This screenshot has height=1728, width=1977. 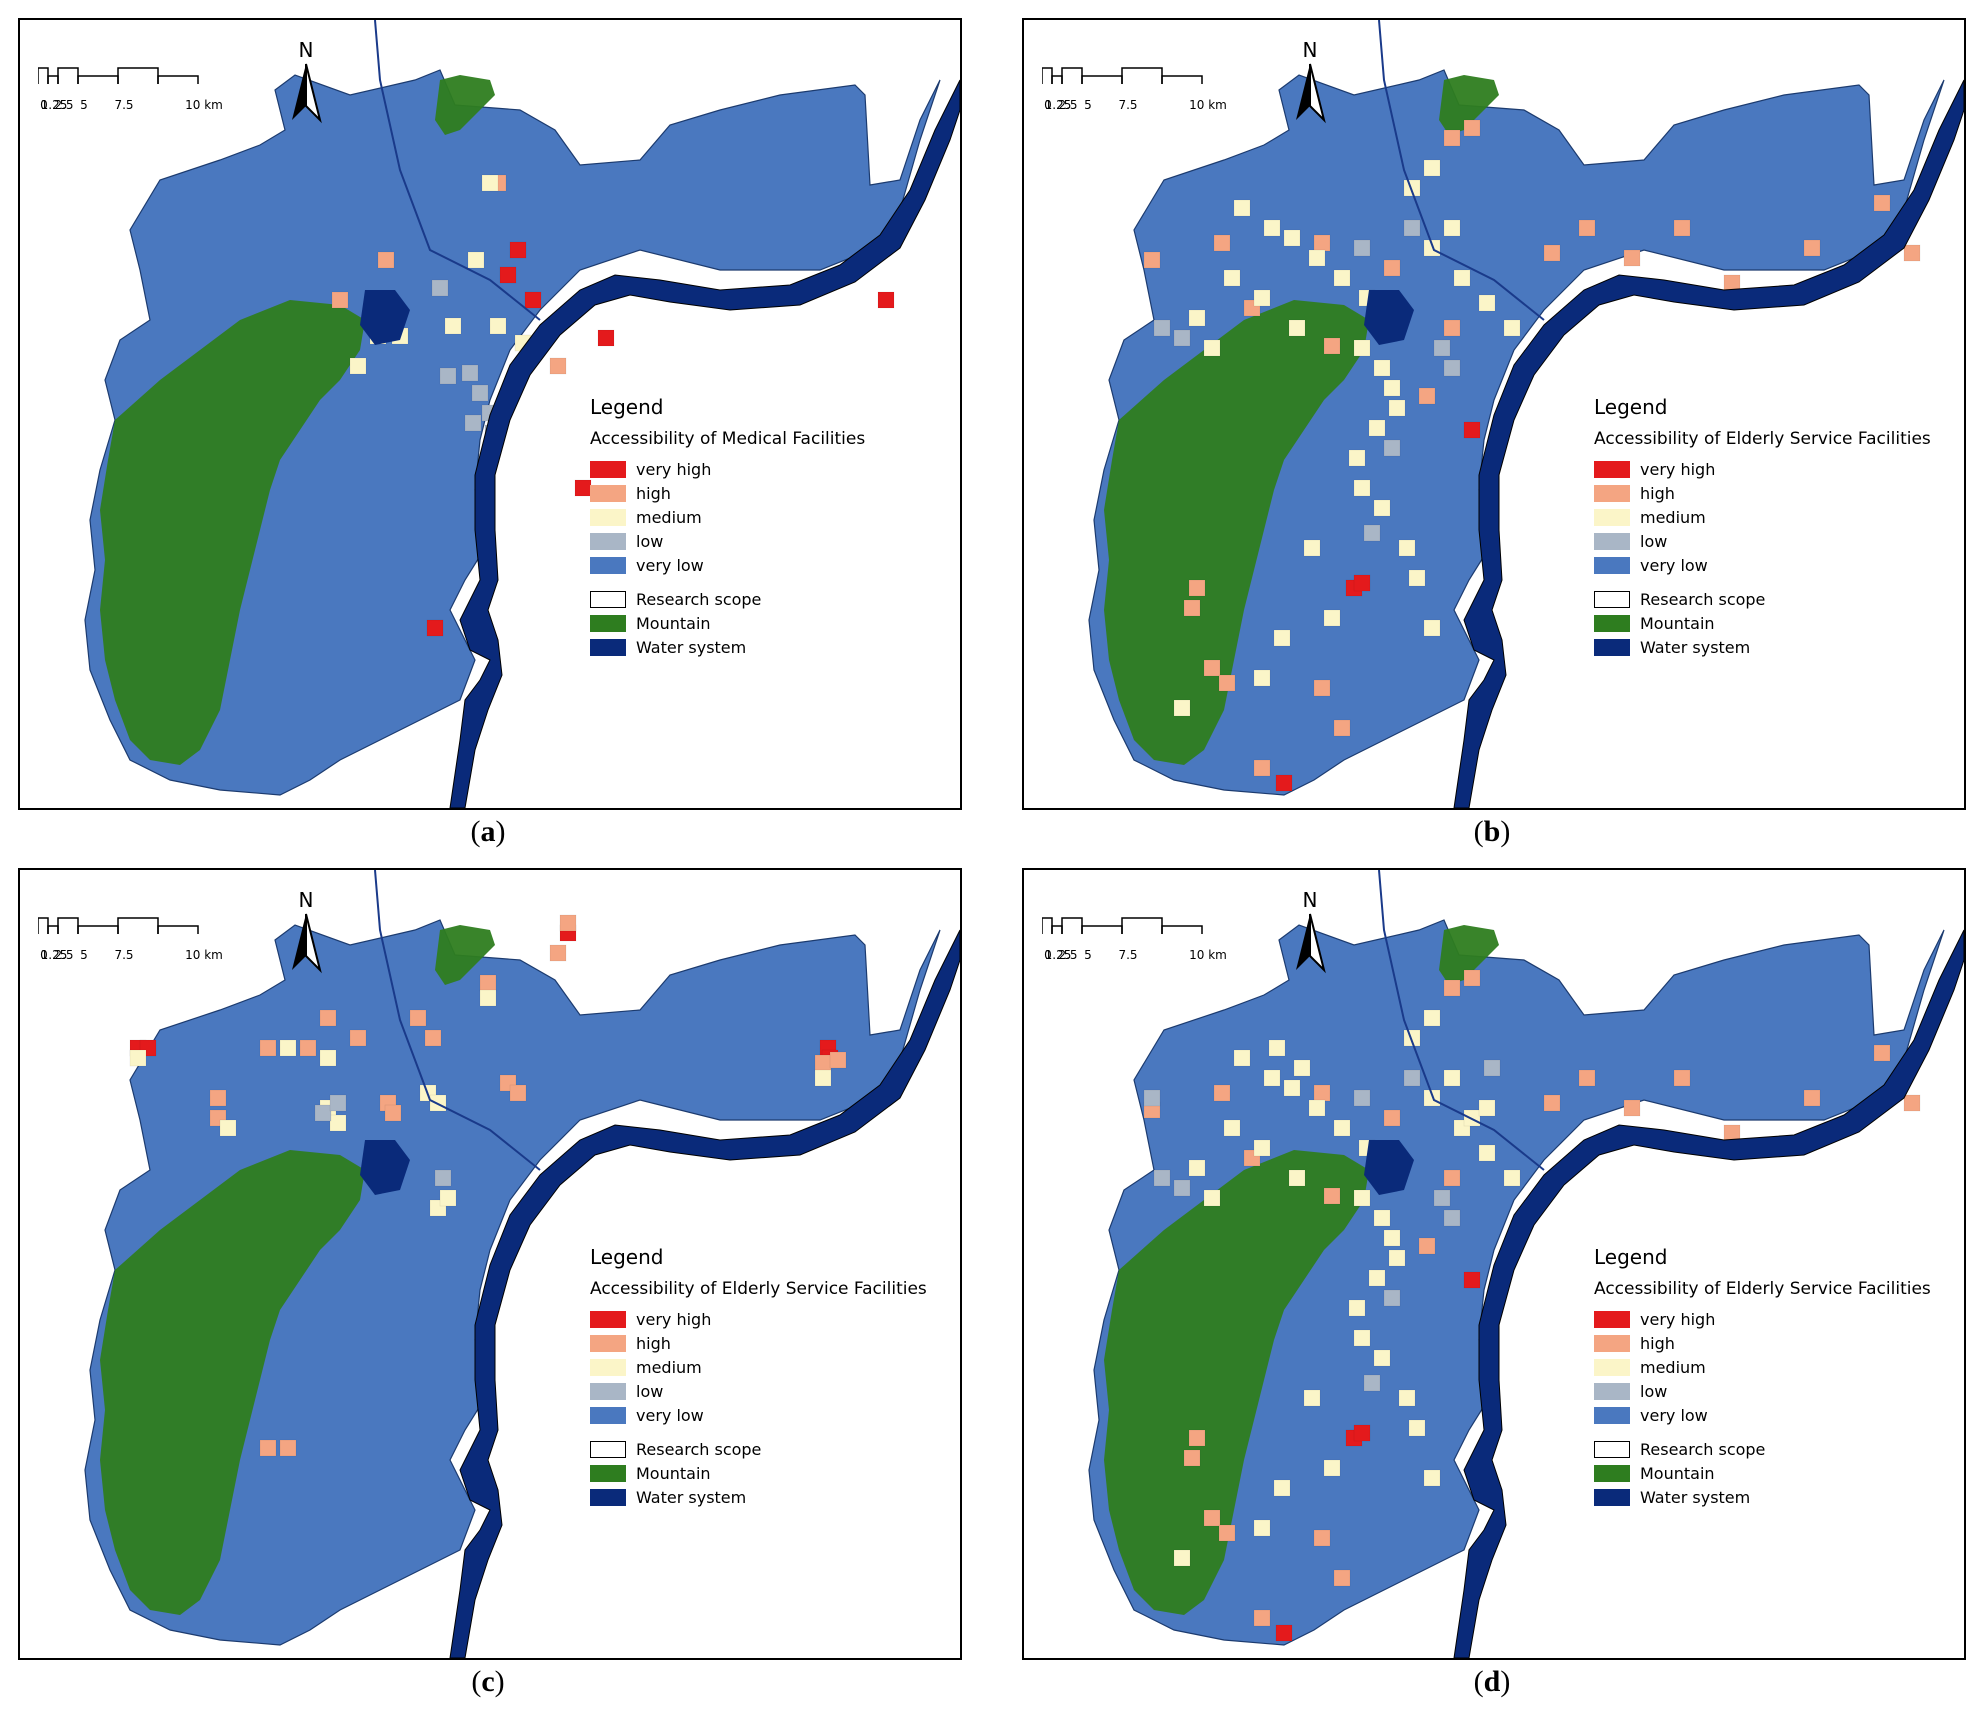 I want to click on legend-label: medium, so click(x=669, y=1367).